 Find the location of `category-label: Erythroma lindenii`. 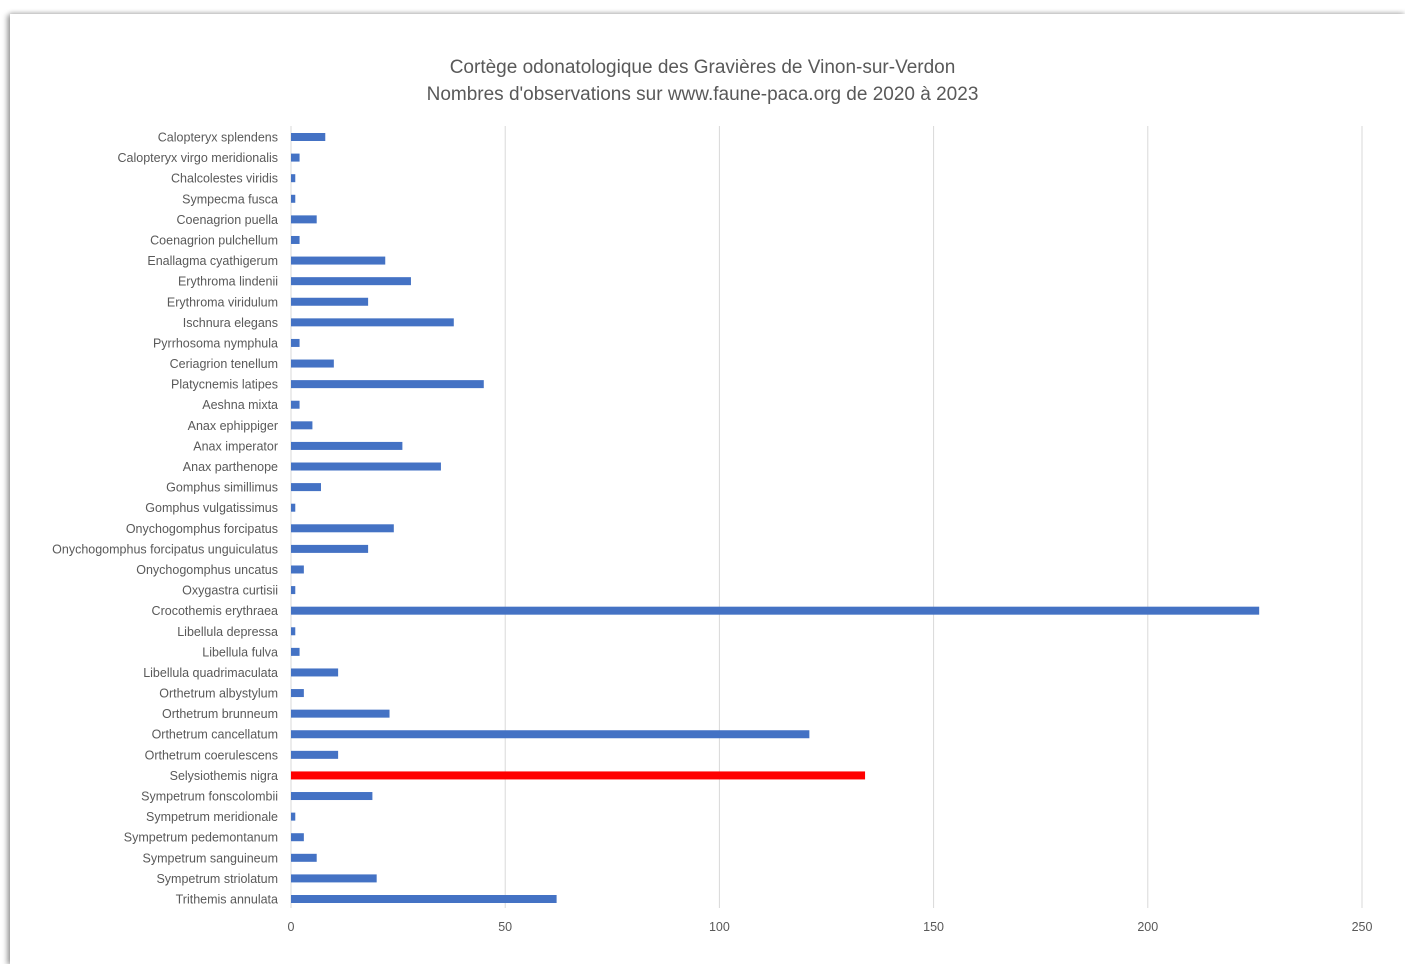

category-label: Erythroma lindenii is located at coordinates (228, 282).